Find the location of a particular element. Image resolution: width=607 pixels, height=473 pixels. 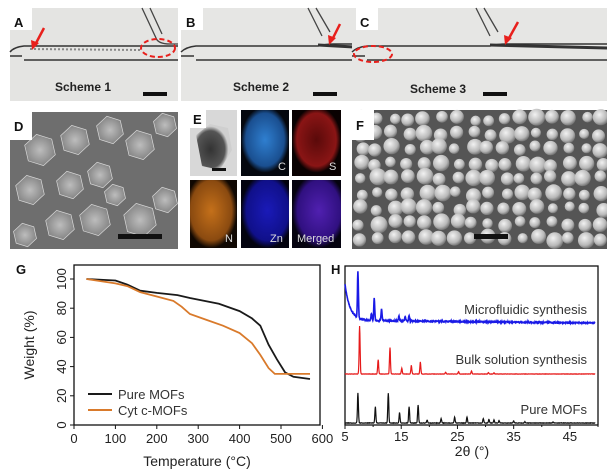

tile-label-c: C is located at coordinates (282, 167).